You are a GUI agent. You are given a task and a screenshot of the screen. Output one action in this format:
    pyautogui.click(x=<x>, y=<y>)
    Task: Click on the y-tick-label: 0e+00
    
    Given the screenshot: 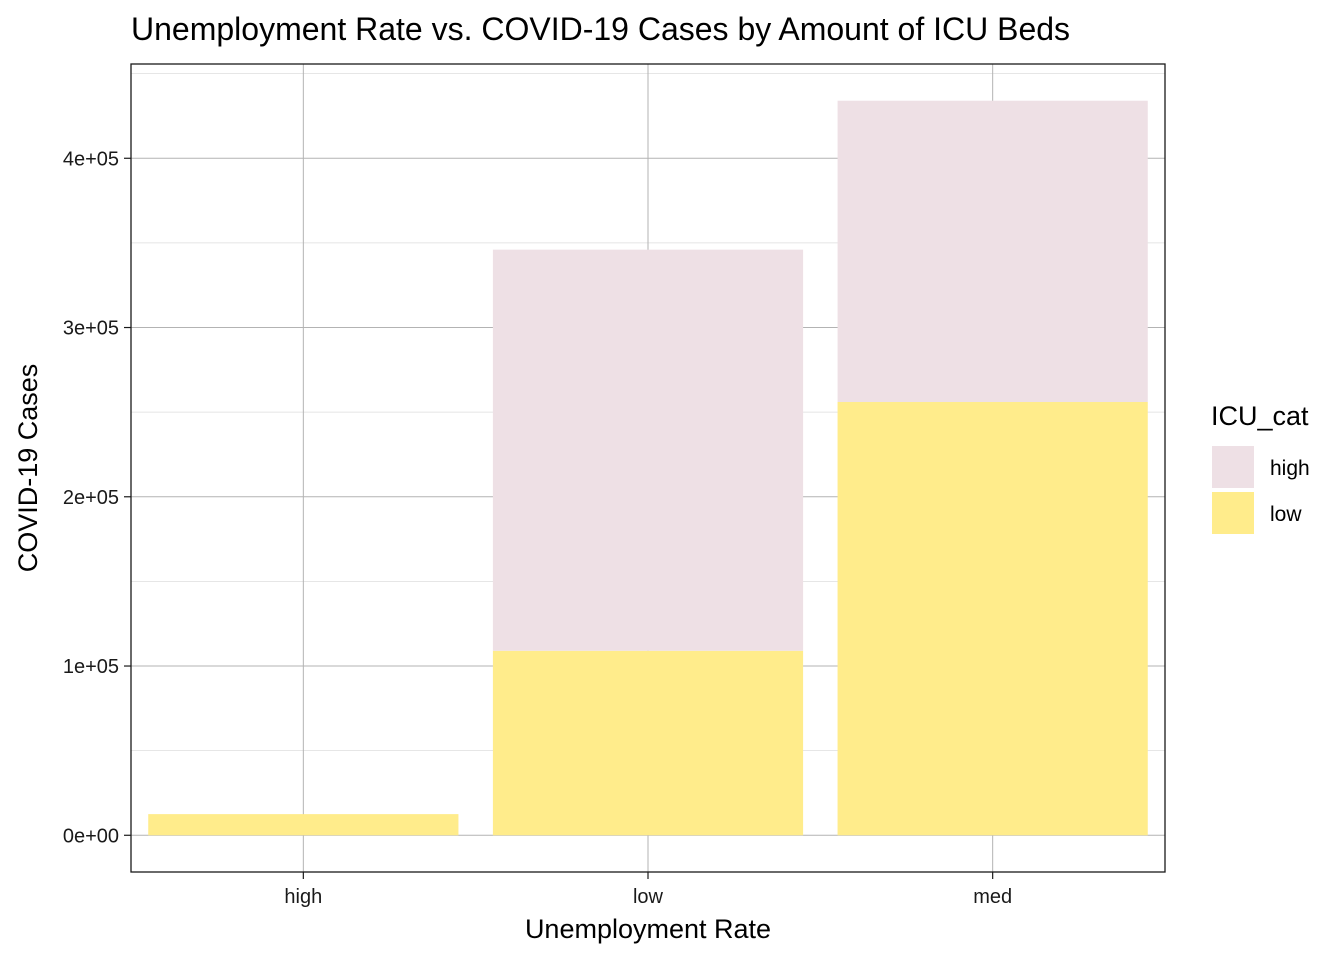 What is the action you would take?
    pyautogui.click(x=91, y=836)
    